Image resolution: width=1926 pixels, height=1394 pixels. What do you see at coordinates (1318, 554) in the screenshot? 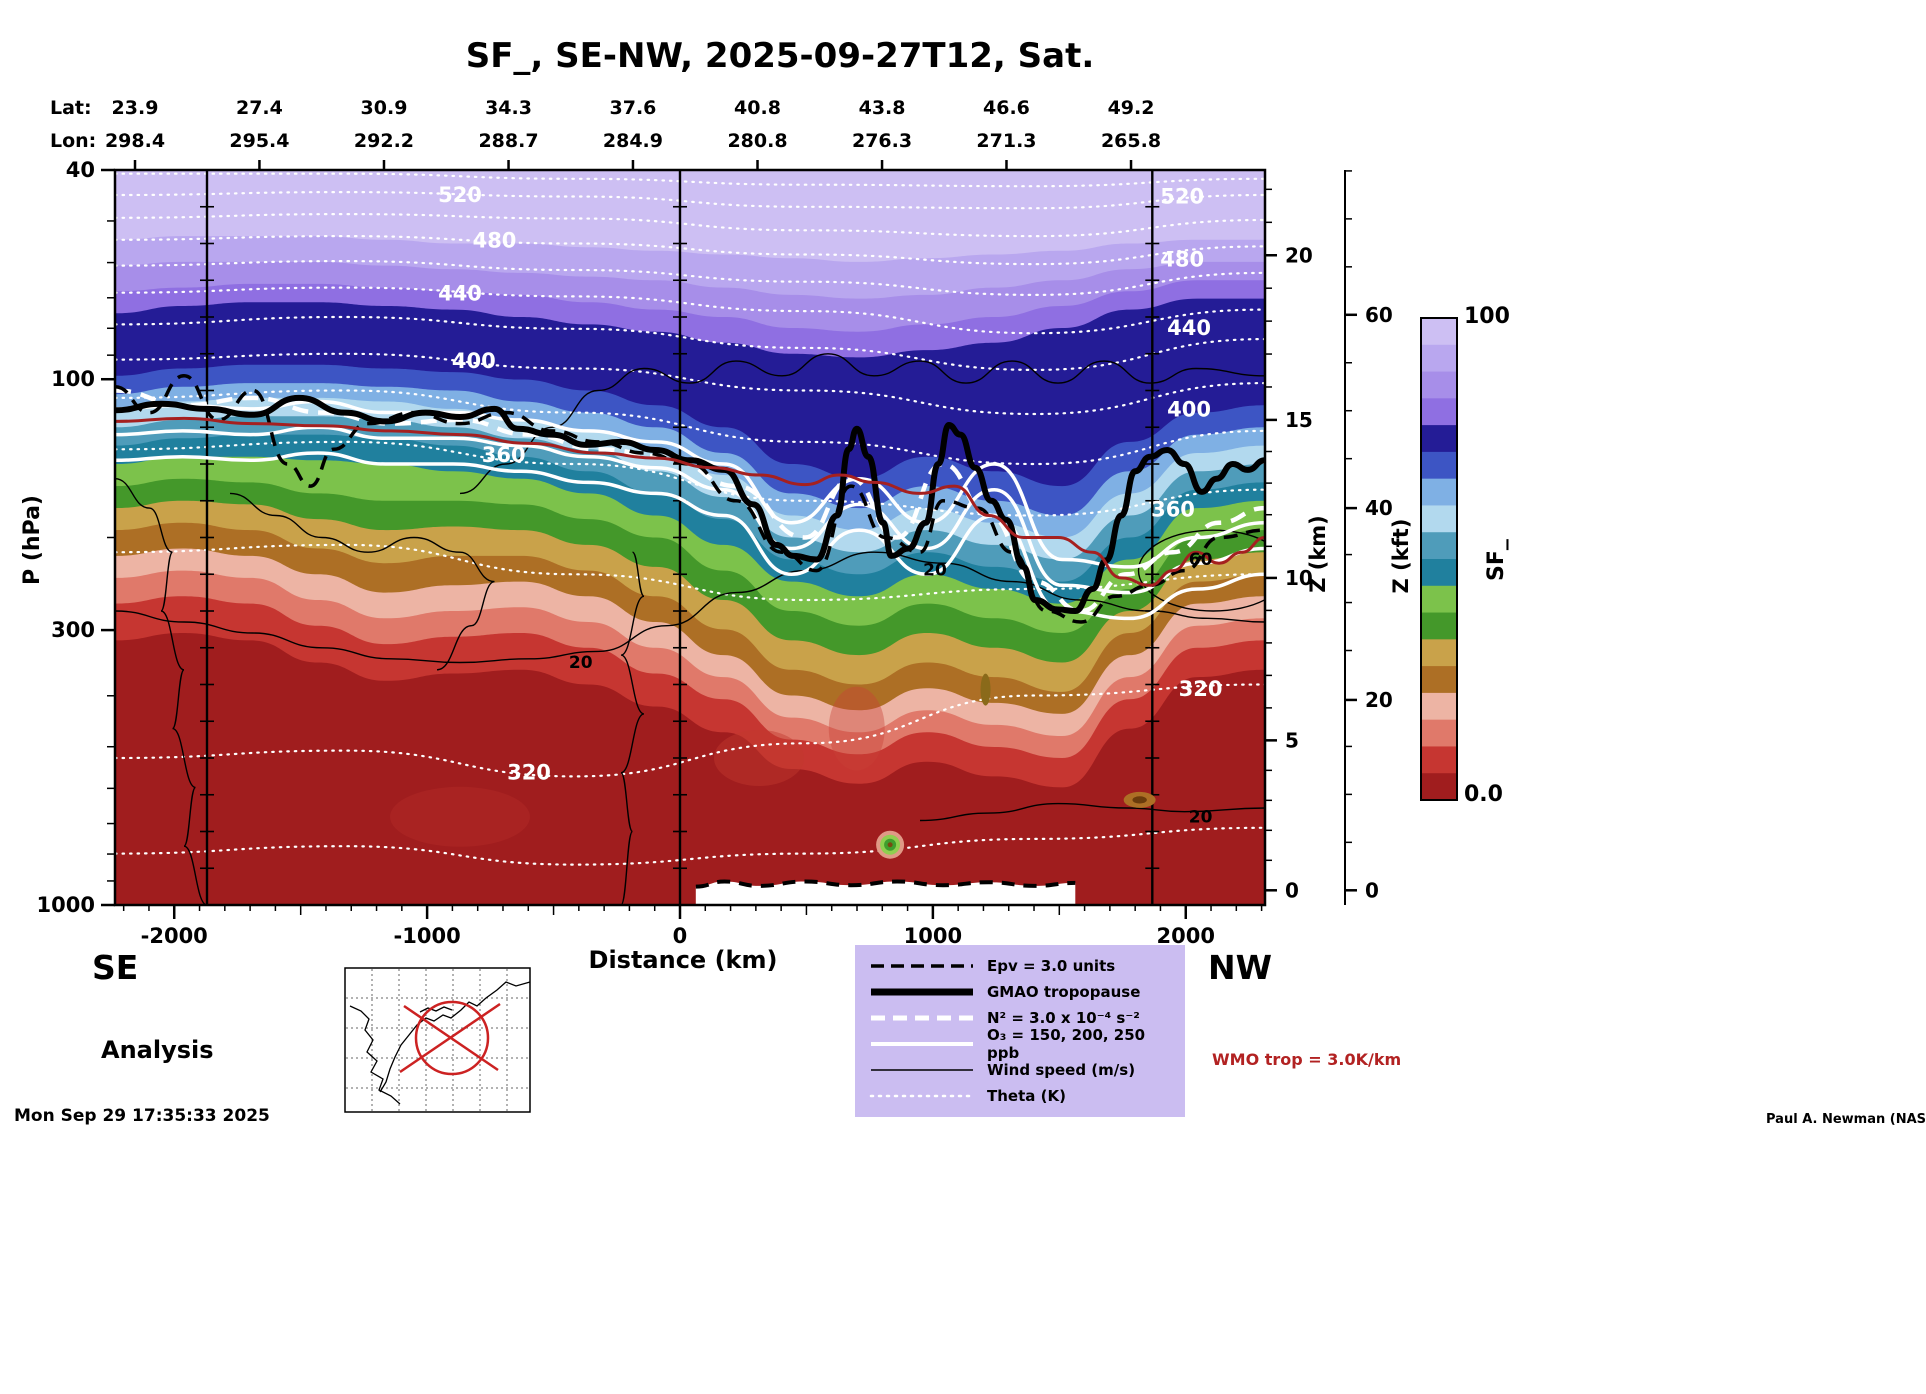
I see `z-km-axis-label: Z (km)` at bounding box center [1318, 554].